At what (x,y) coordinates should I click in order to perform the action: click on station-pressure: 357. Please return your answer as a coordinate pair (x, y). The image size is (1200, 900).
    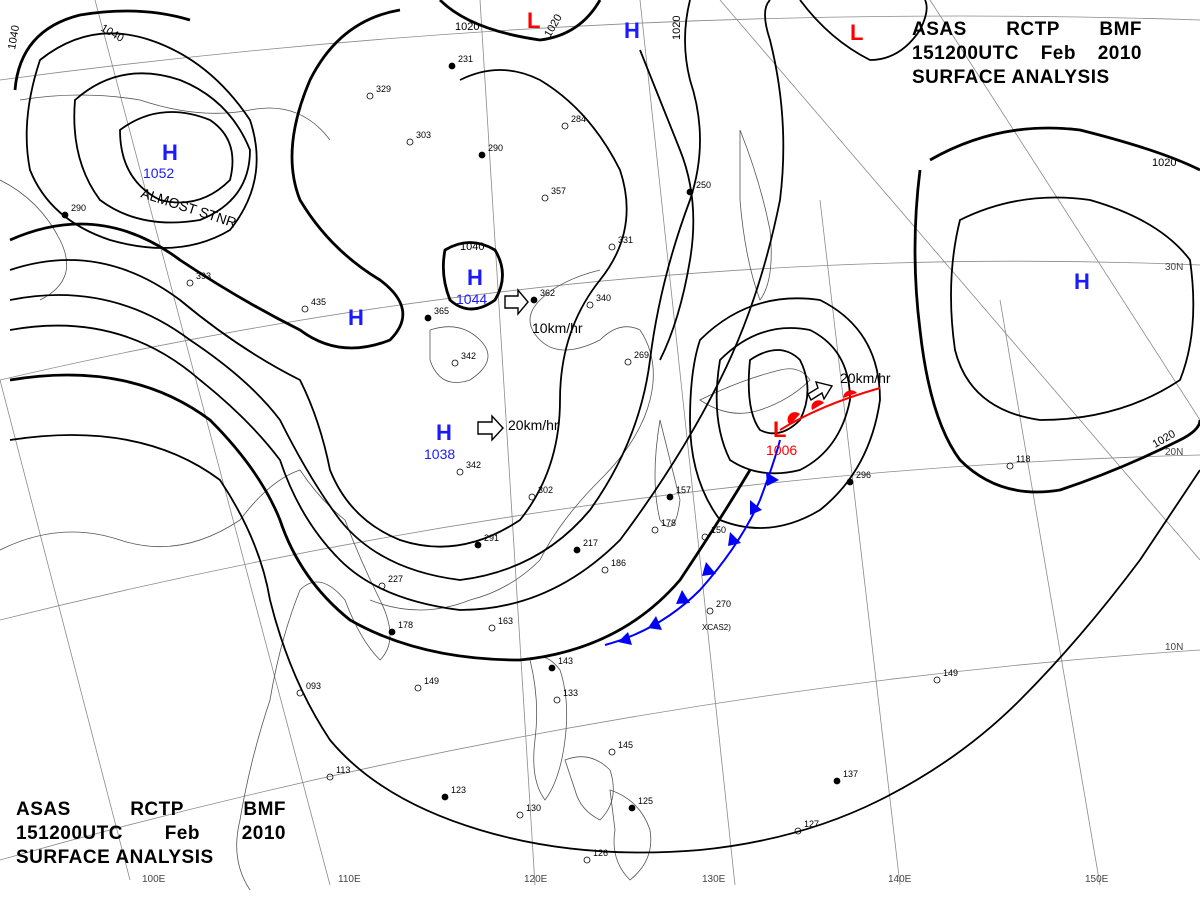
    Looking at the image, I should click on (558, 191).